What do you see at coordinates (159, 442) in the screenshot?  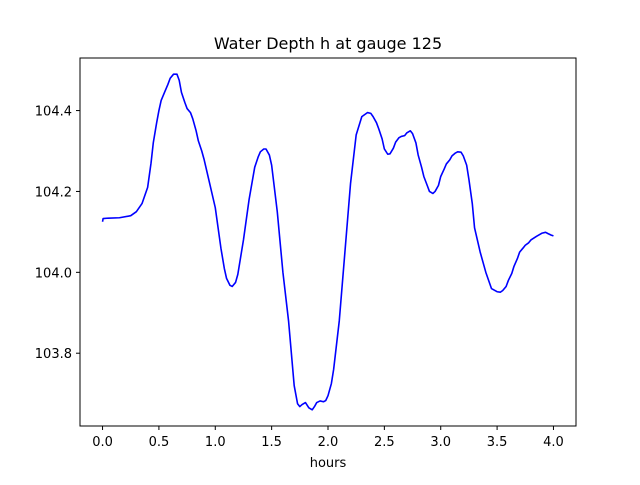 I see `x-tick-label: 0.5` at bounding box center [159, 442].